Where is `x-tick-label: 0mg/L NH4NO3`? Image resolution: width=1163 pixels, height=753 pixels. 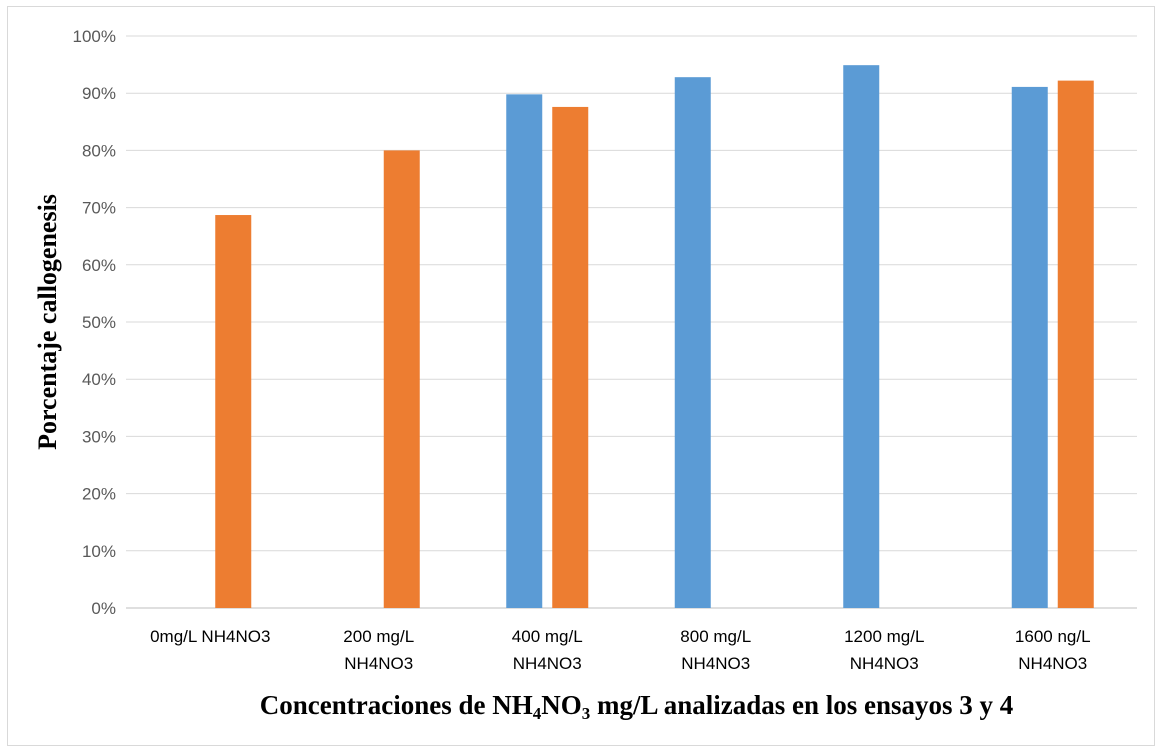 x-tick-label: 0mg/L NH4NO3 is located at coordinates (210, 636).